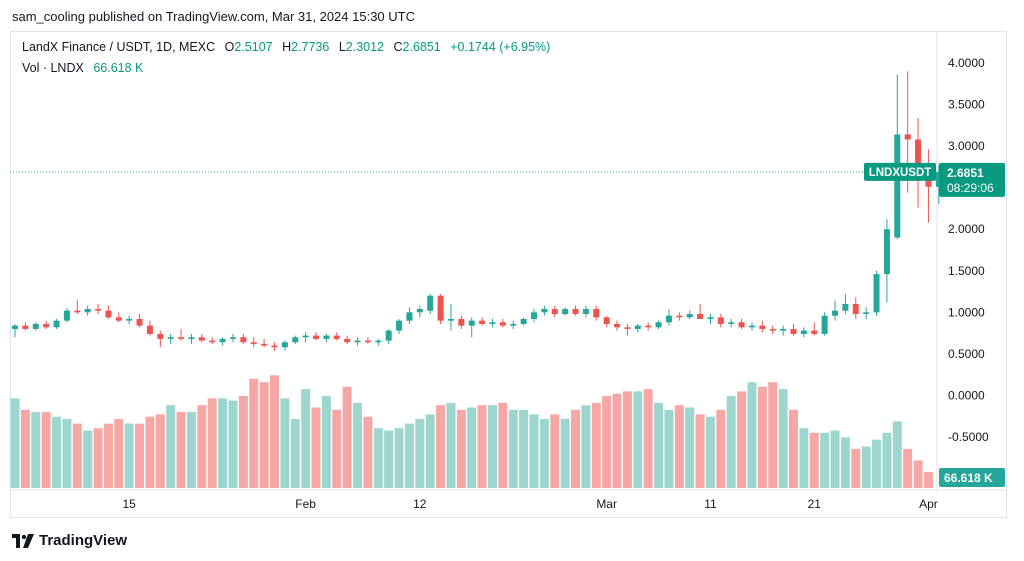 The height and width of the screenshot is (561, 1024). Describe the element at coordinates (342, 47) in the screenshot. I see `low-label: L` at that location.